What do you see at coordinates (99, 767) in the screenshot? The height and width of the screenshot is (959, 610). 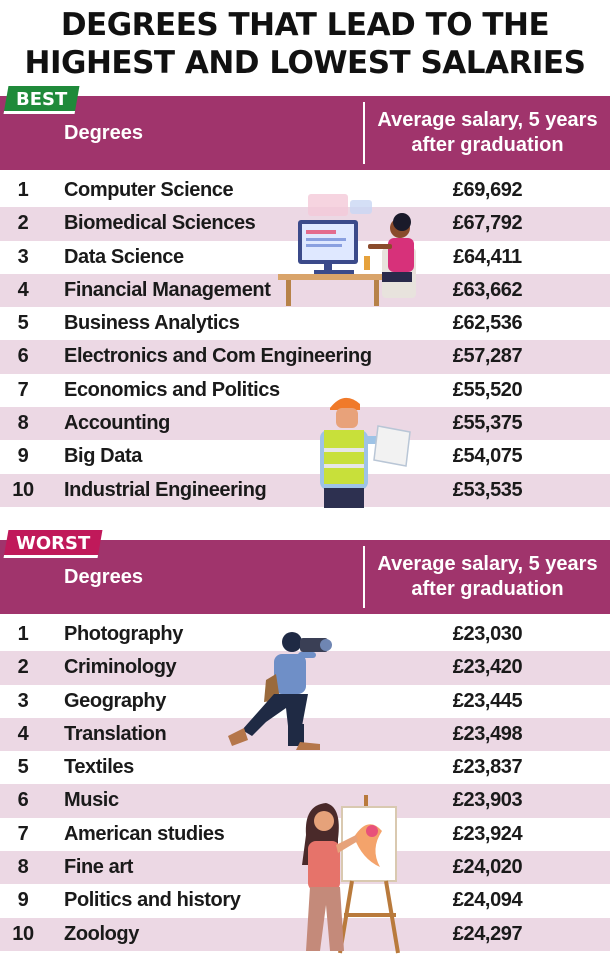 I see `degree-name: Textiles` at bounding box center [99, 767].